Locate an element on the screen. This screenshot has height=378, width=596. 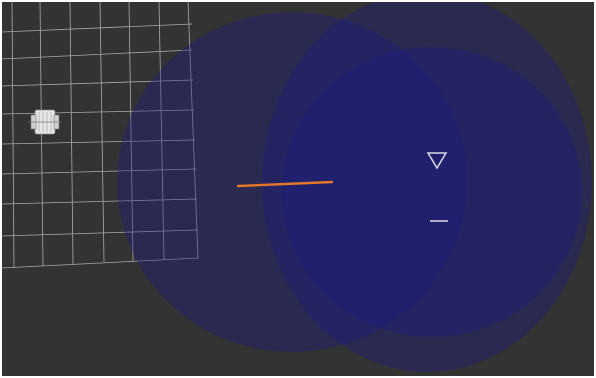
robot-icon is located at coordinates (45, 122).